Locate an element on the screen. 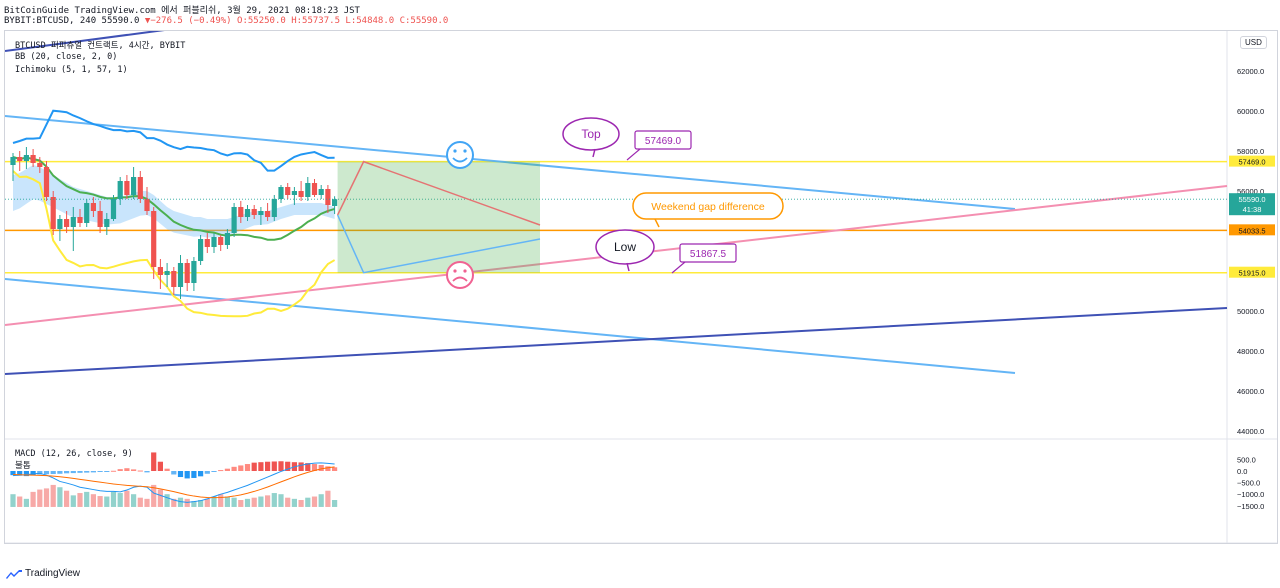  top-bubble-text: Top is located at coordinates (591, 134).